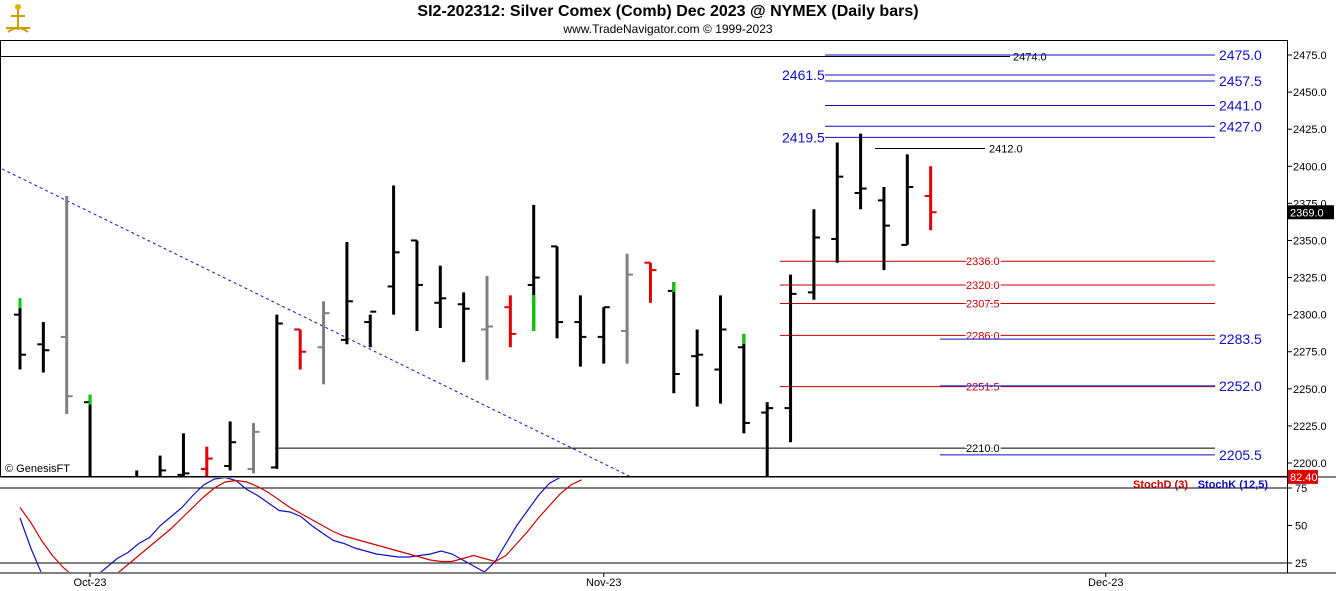 The height and width of the screenshot is (591, 1336). I want to click on price-level-label: 2307.5, so click(983, 304).